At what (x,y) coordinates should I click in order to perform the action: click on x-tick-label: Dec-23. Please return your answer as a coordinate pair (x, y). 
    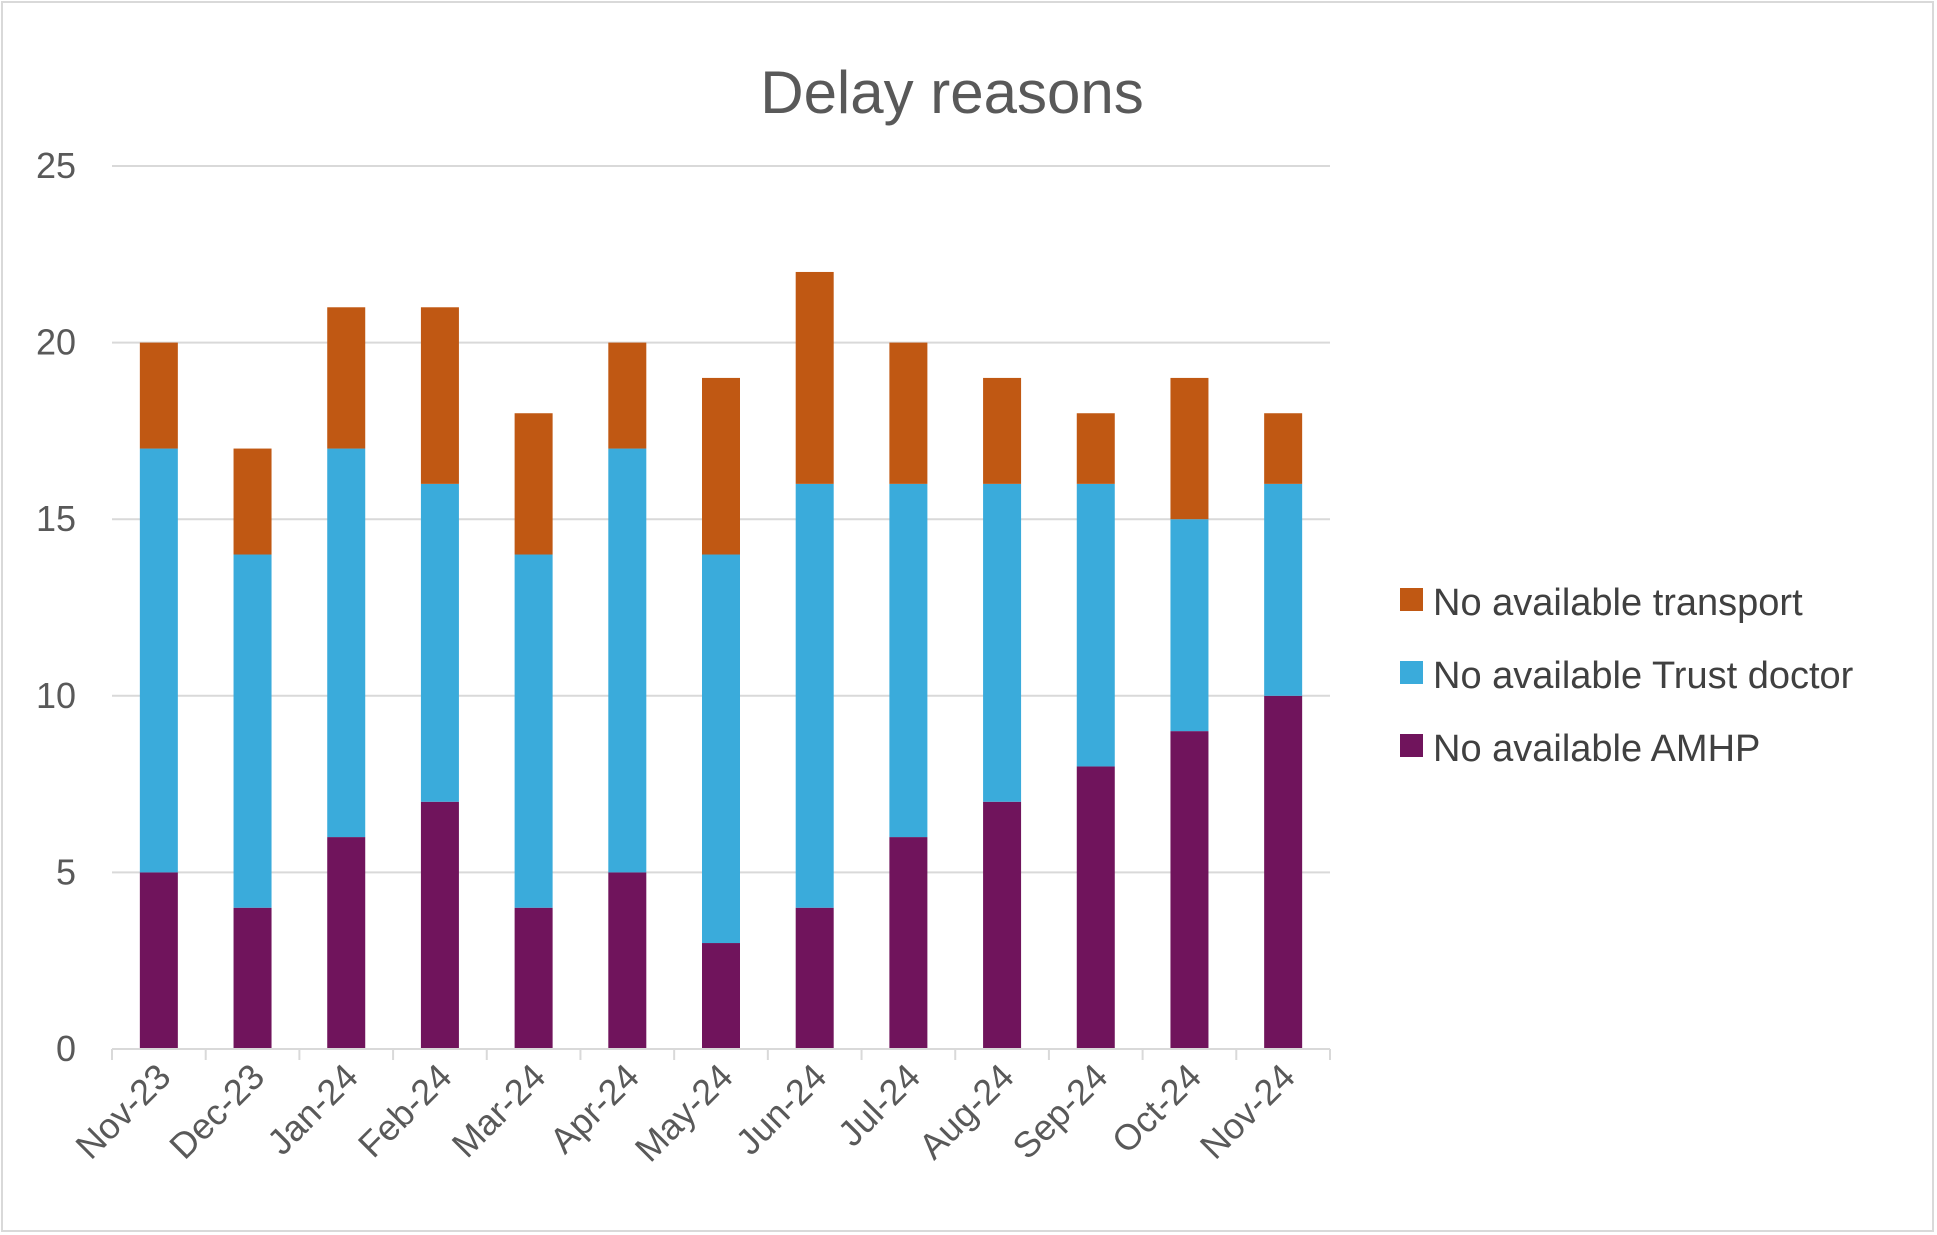
    Looking at the image, I should click on (216, 1111).